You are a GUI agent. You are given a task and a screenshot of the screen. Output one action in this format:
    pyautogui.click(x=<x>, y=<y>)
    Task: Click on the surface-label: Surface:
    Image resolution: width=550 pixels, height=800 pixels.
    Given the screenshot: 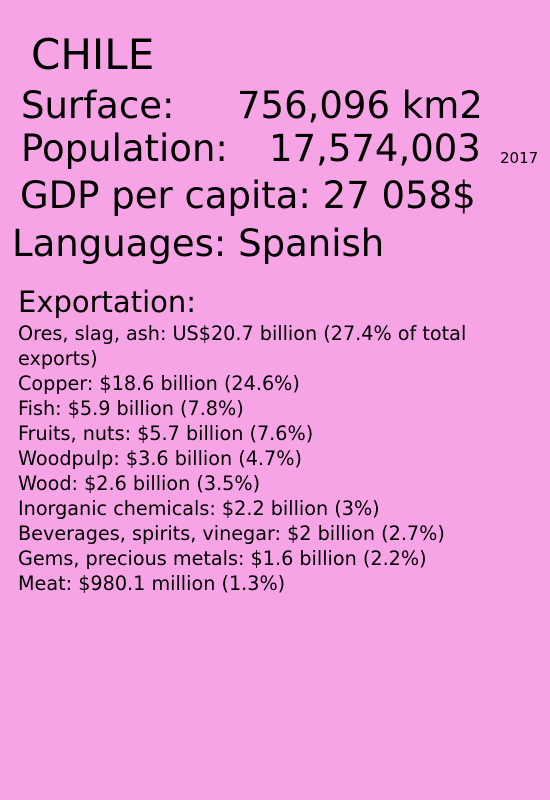 What is the action you would take?
    pyautogui.click(x=97, y=105)
    